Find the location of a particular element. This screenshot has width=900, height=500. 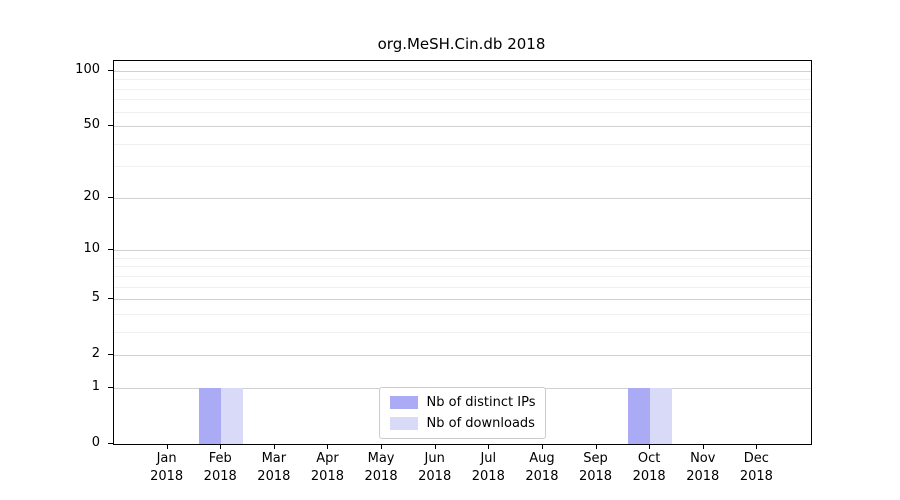

legend-swatch-downloads is located at coordinates (403, 423).